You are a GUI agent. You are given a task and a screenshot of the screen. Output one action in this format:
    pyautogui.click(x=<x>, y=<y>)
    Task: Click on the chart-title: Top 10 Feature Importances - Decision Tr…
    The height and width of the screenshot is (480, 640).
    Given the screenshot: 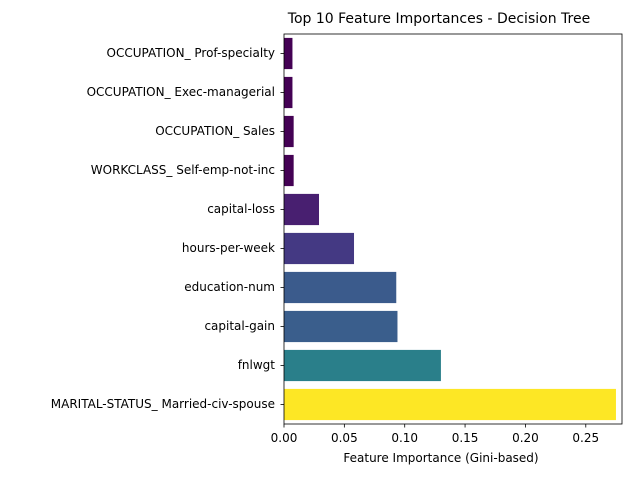 What is the action you would take?
    pyautogui.click(x=438, y=19)
    